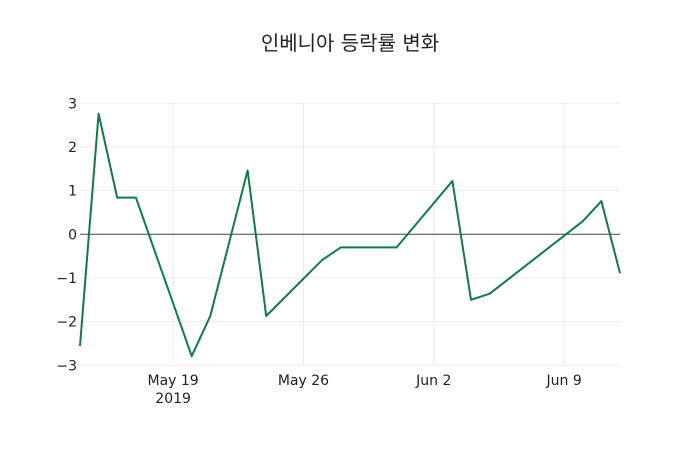 This screenshot has width=700, height=454. I want to click on y-tick-label: 3, so click(72, 104).